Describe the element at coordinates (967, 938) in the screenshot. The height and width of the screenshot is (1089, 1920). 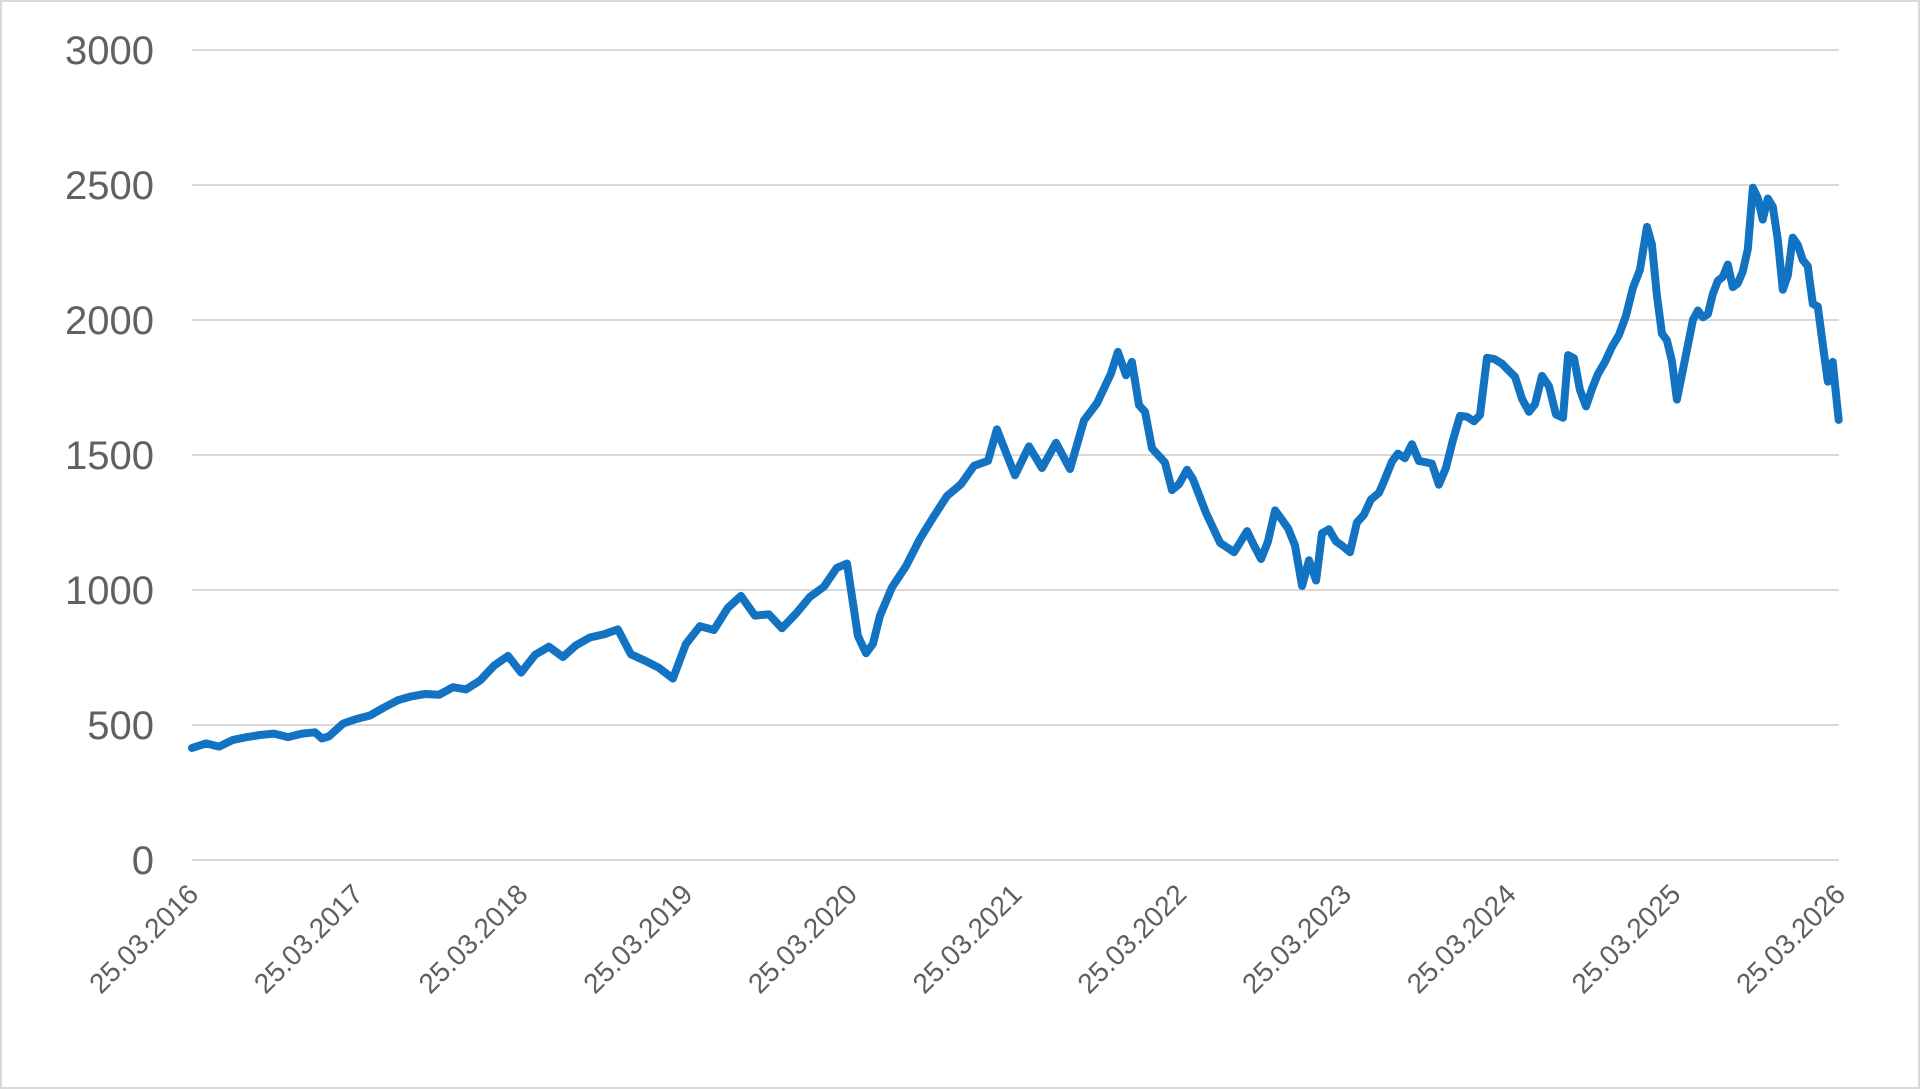
I see `x-axis-tick-label: 25.03.2021` at that location.